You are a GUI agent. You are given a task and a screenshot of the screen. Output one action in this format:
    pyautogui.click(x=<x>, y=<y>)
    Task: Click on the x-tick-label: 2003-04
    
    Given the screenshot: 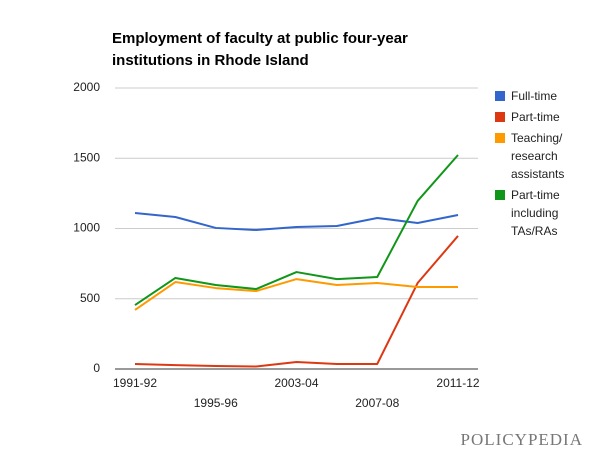 What is the action you would take?
    pyautogui.click(x=296, y=383)
    